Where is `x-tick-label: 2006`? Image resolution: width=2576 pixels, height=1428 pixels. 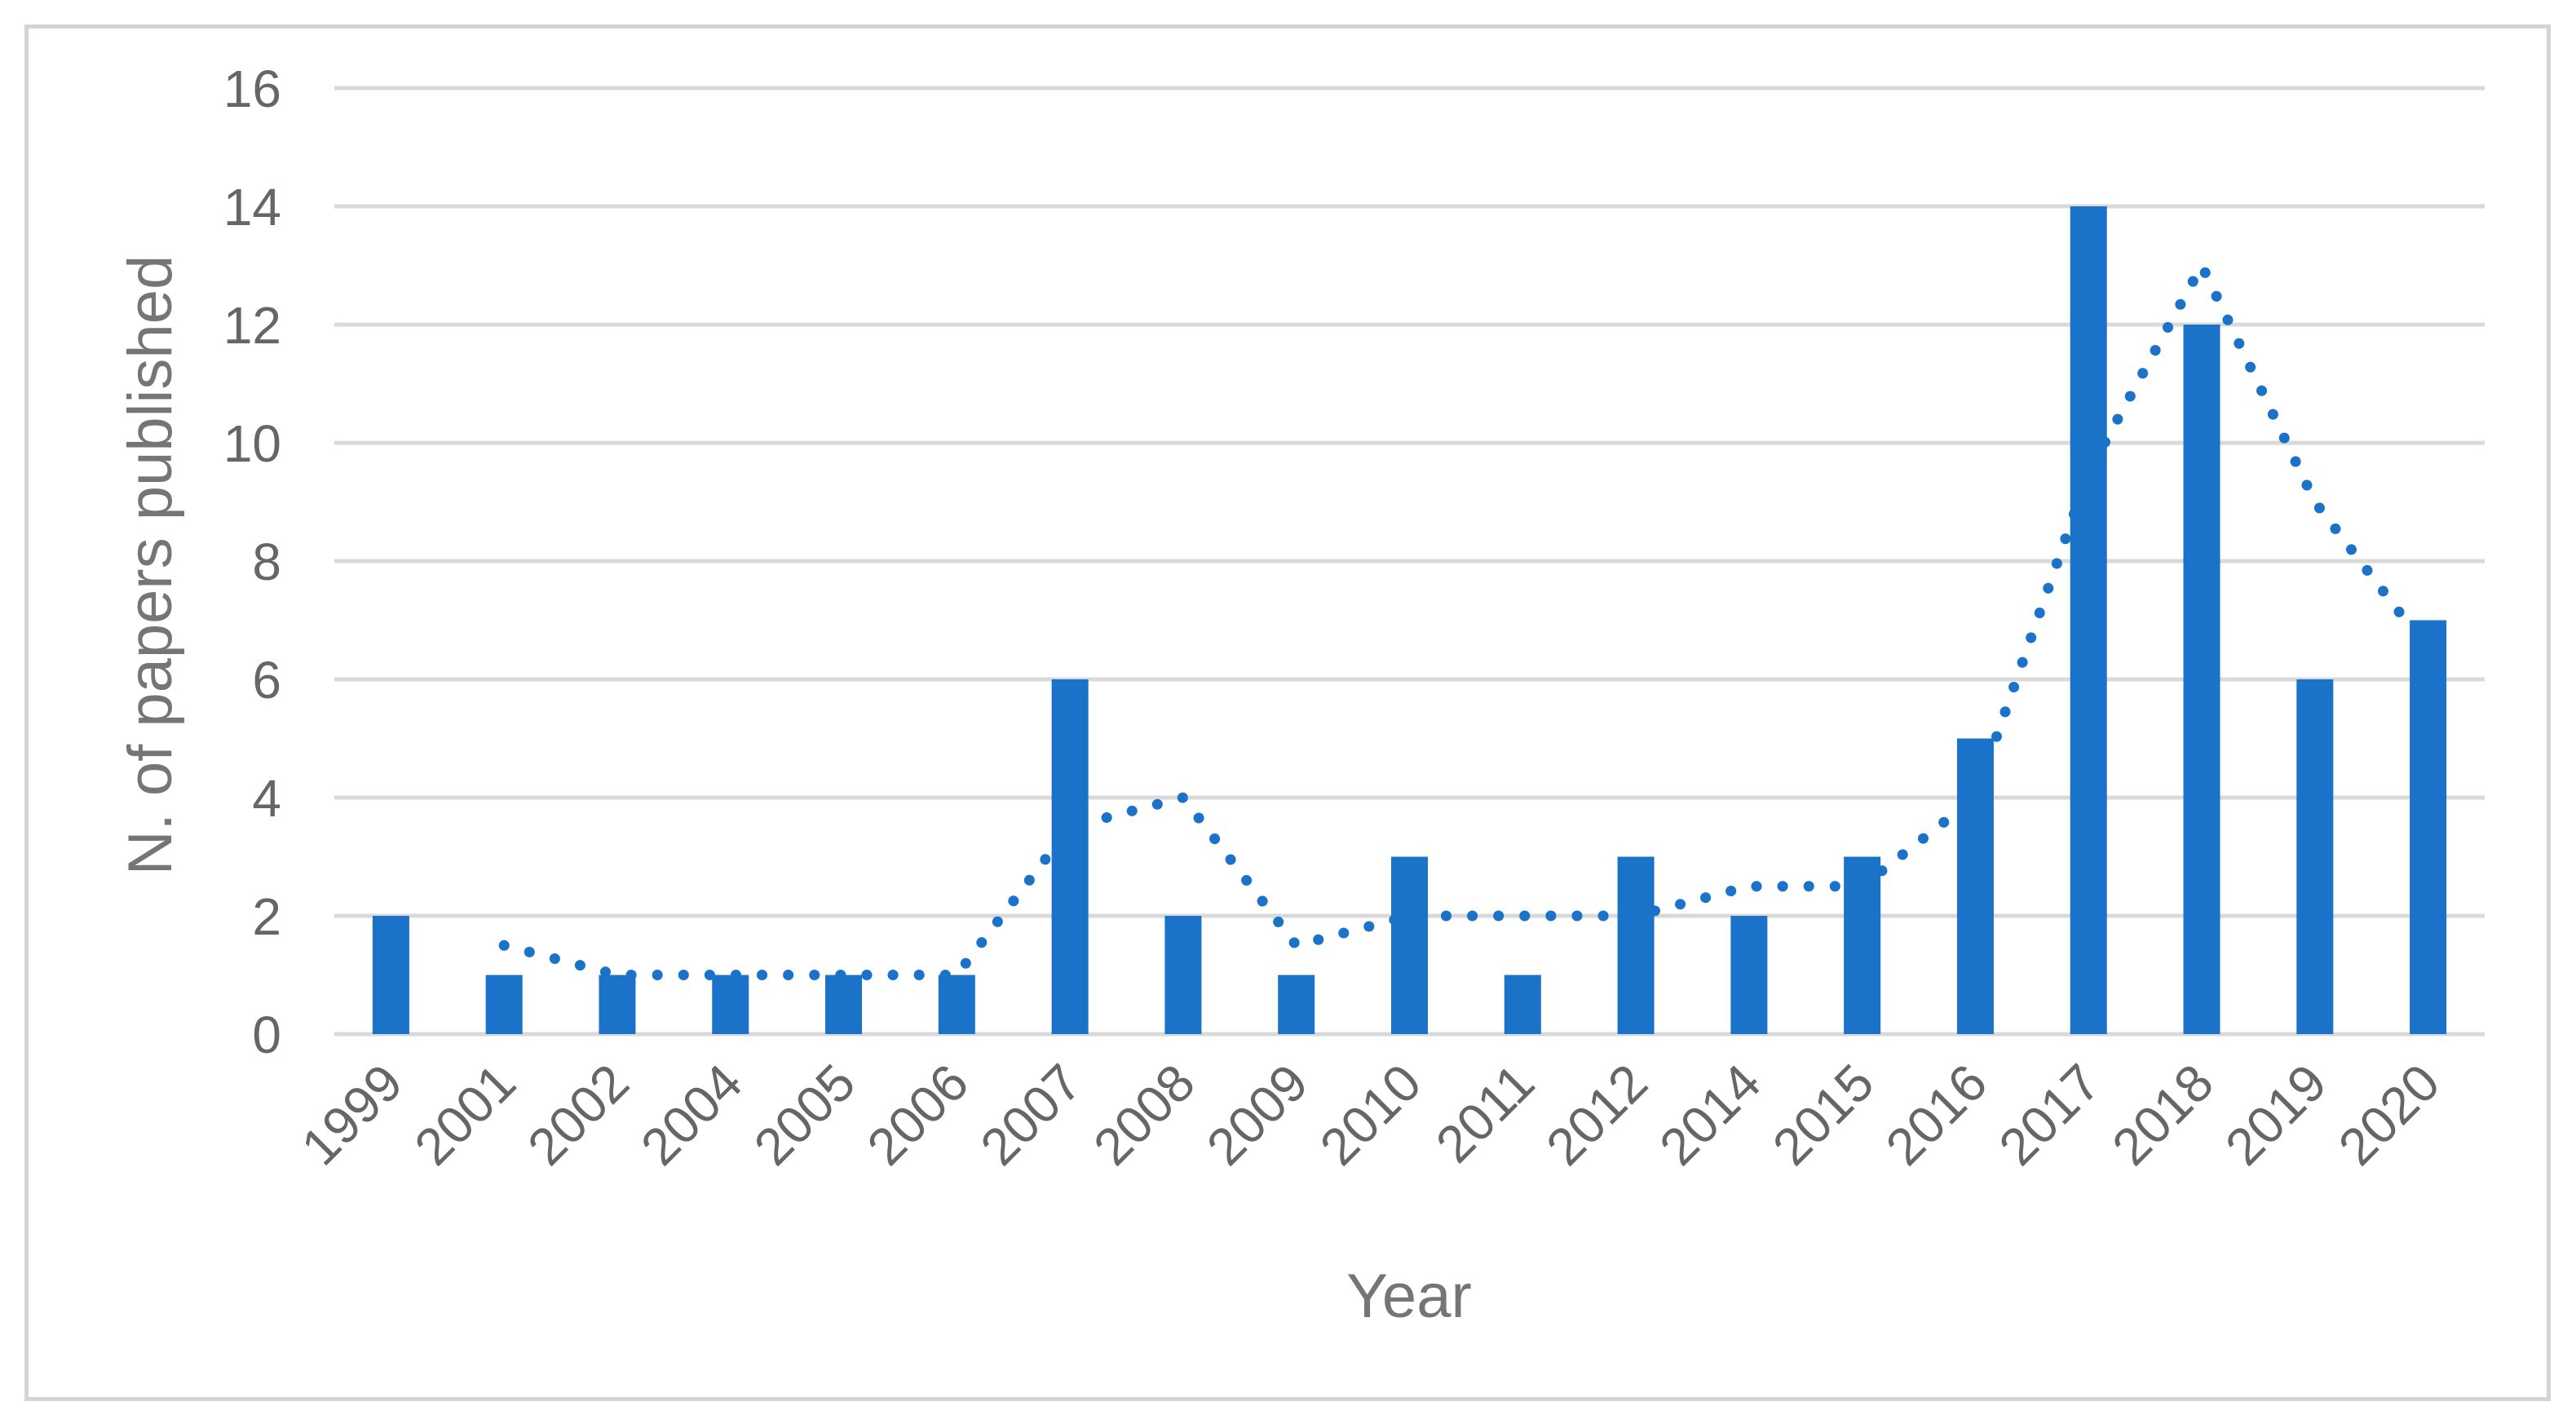
x-tick-label: 2006 is located at coordinates (918, 1115).